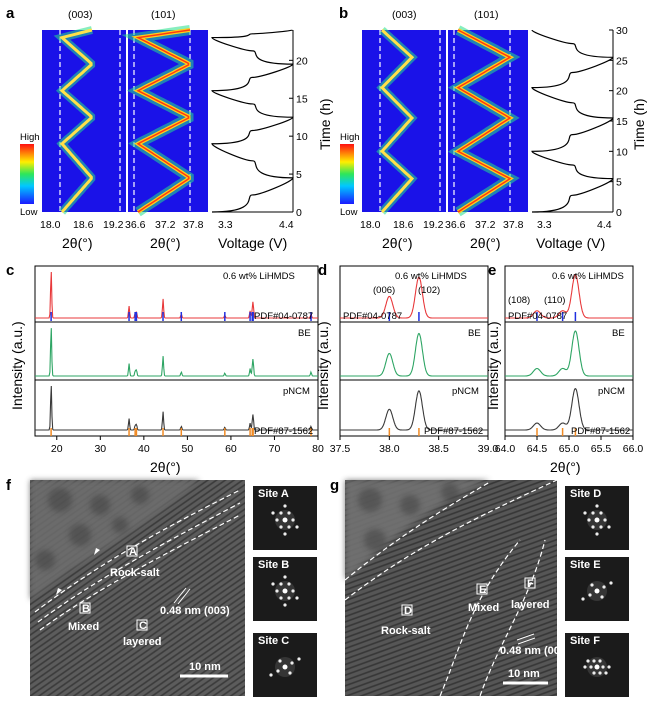 The width and height of the screenshot is (649, 705). Describe the element at coordinates (537, 449) in the screenshot. I see `xtick-1: 64.5` at that location.